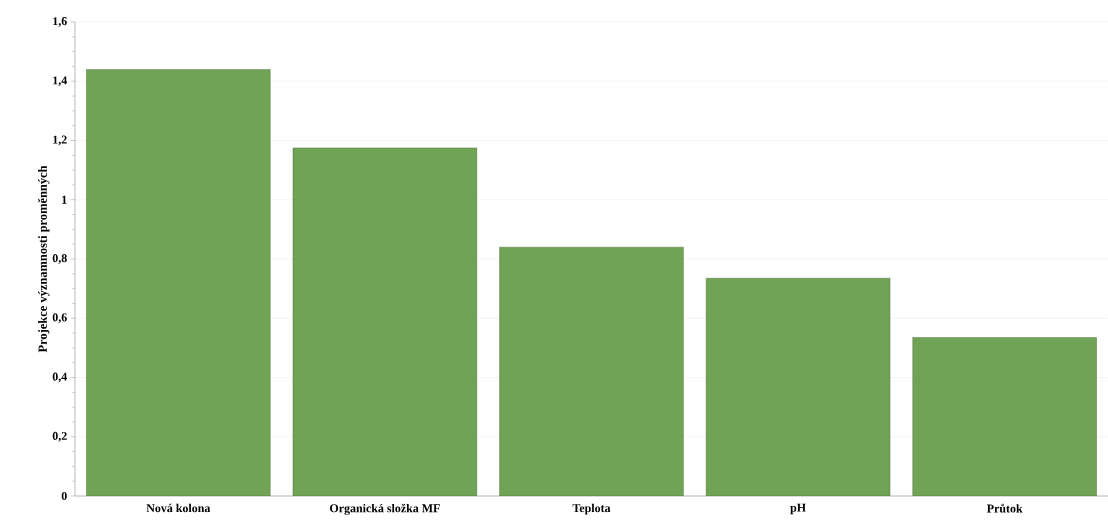 This screenshot has width=1108, height=524. What do you see at coordinates (43, 259) in the screenshot?
I see `y-axis-title: Projekce významnosti proměnných` at bounding box center [43, 259].